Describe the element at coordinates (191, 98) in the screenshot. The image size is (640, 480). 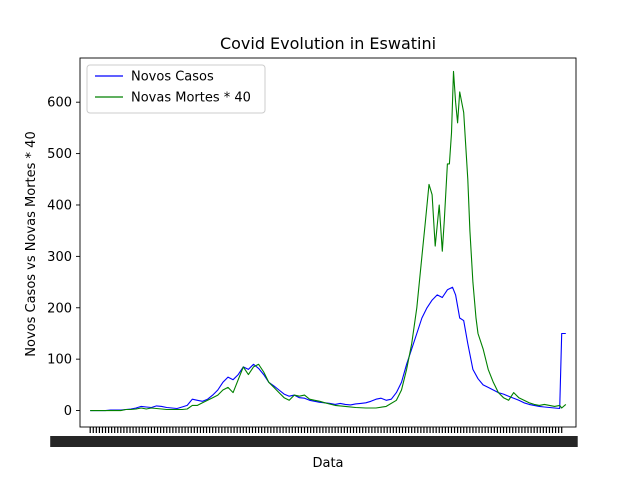
I see `legend-entry: Novas Mortes * 40` at that location.